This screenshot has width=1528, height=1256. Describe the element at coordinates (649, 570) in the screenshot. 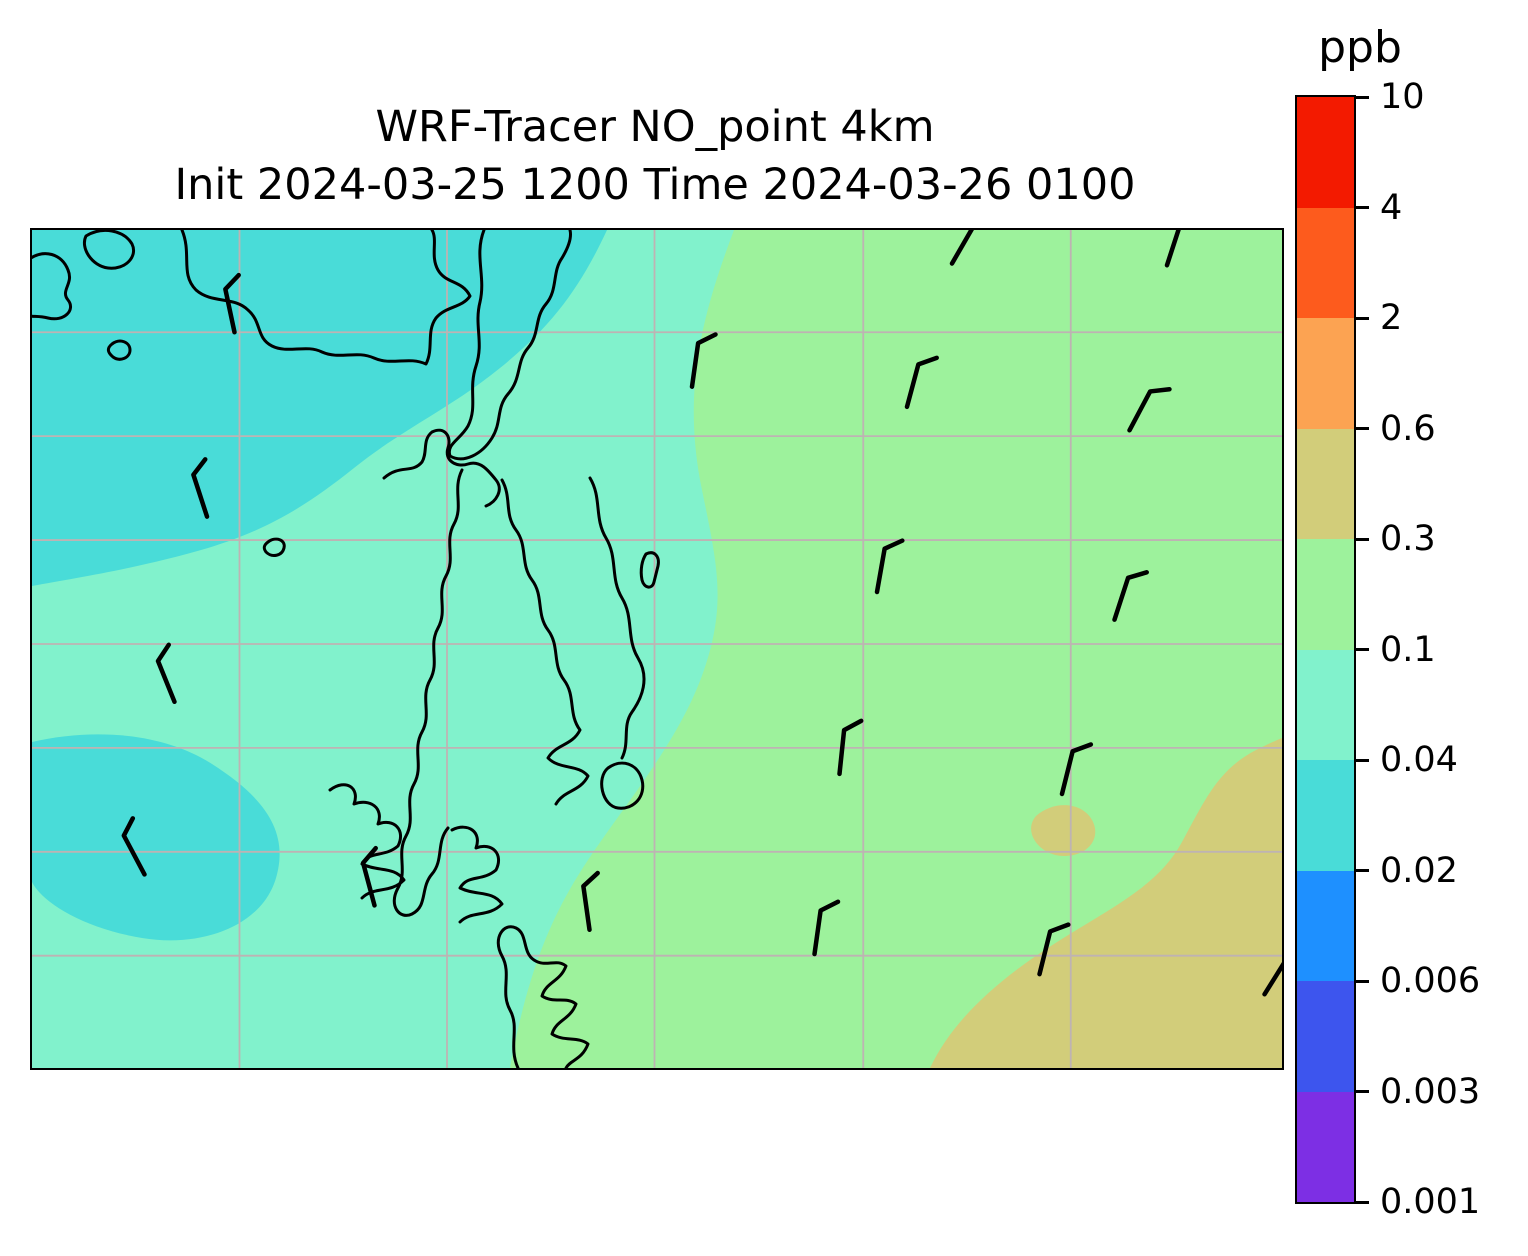

I see `coastline-lake` at that location.